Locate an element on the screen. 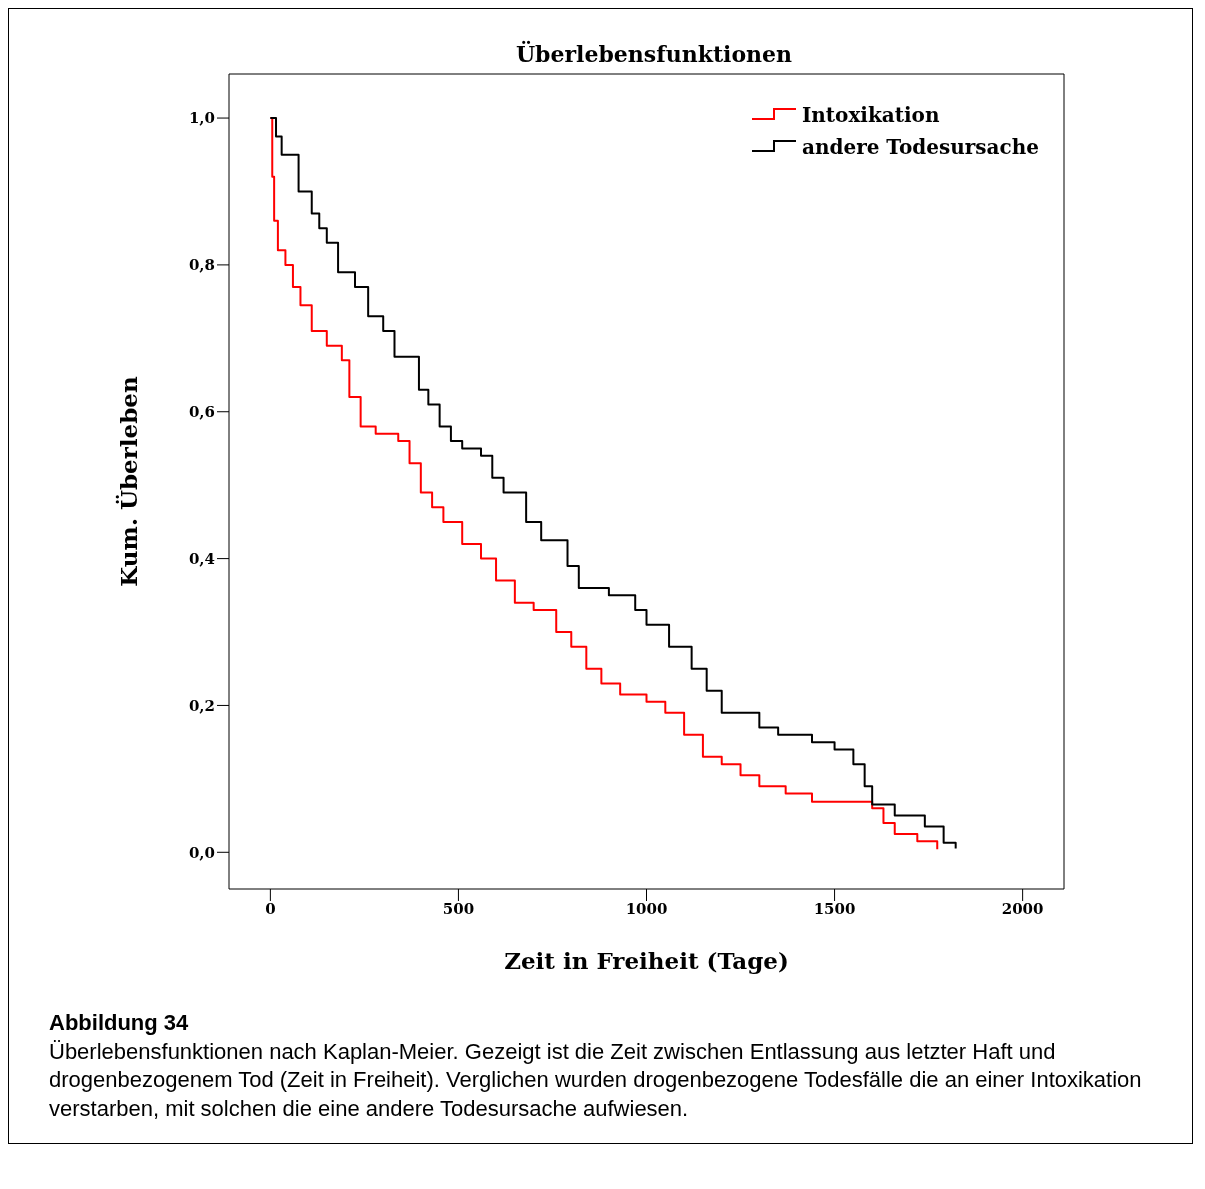 This screenshot has height=1189, width=1205. y-tick-label: 0,8 is located at coordinates (201, 265).